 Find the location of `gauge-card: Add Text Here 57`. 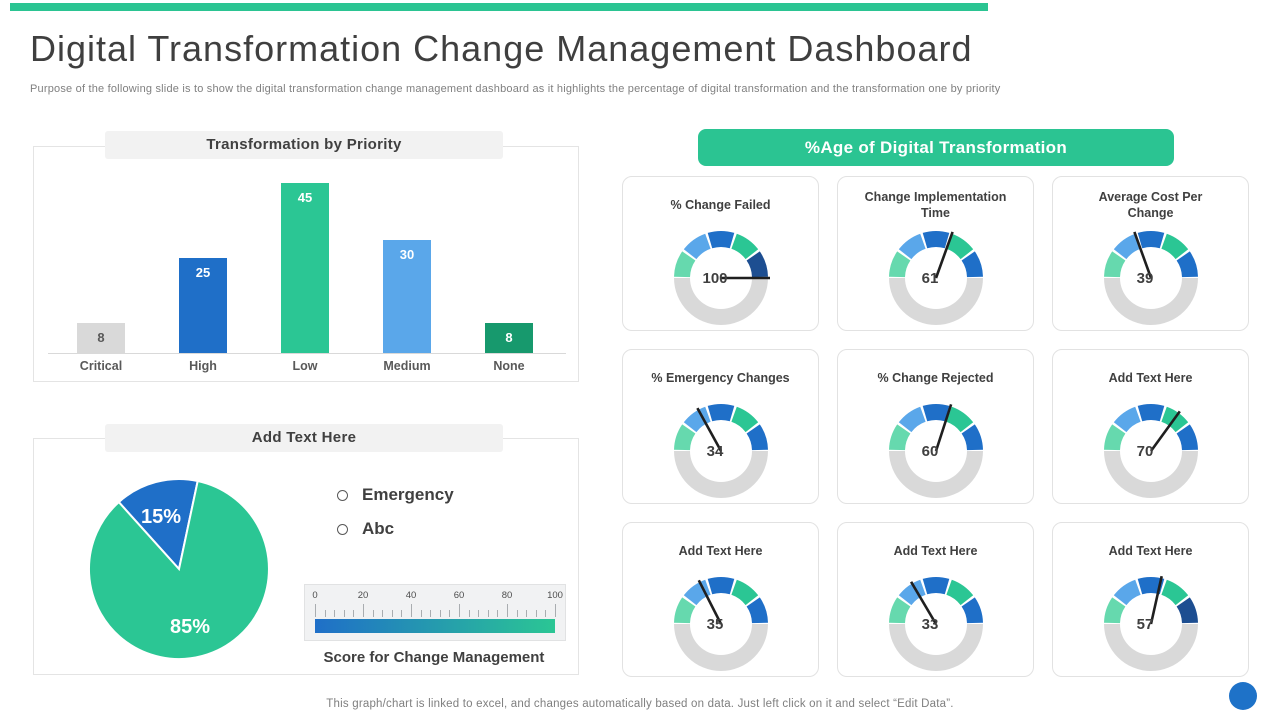

gauge-card: Add Text Here 57 is located at coordinates (1150, 599).